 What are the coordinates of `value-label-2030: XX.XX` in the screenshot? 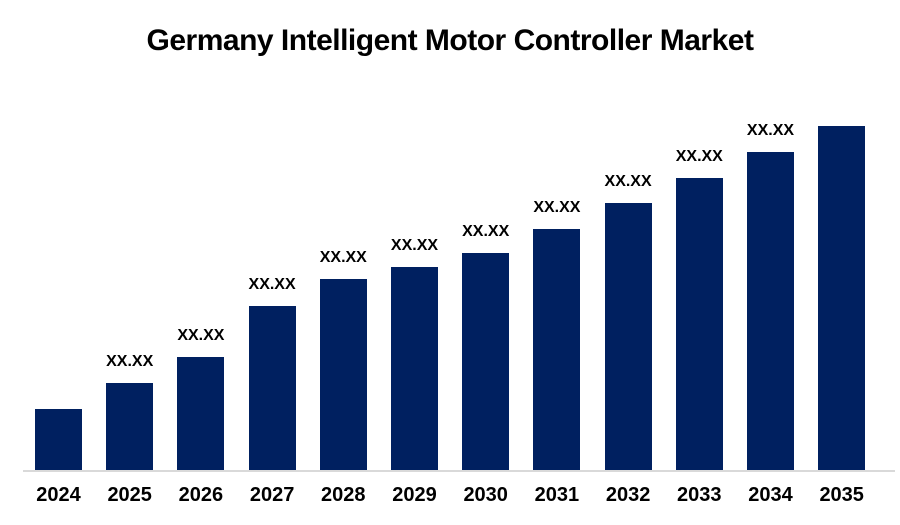 It's located at (486, 231).